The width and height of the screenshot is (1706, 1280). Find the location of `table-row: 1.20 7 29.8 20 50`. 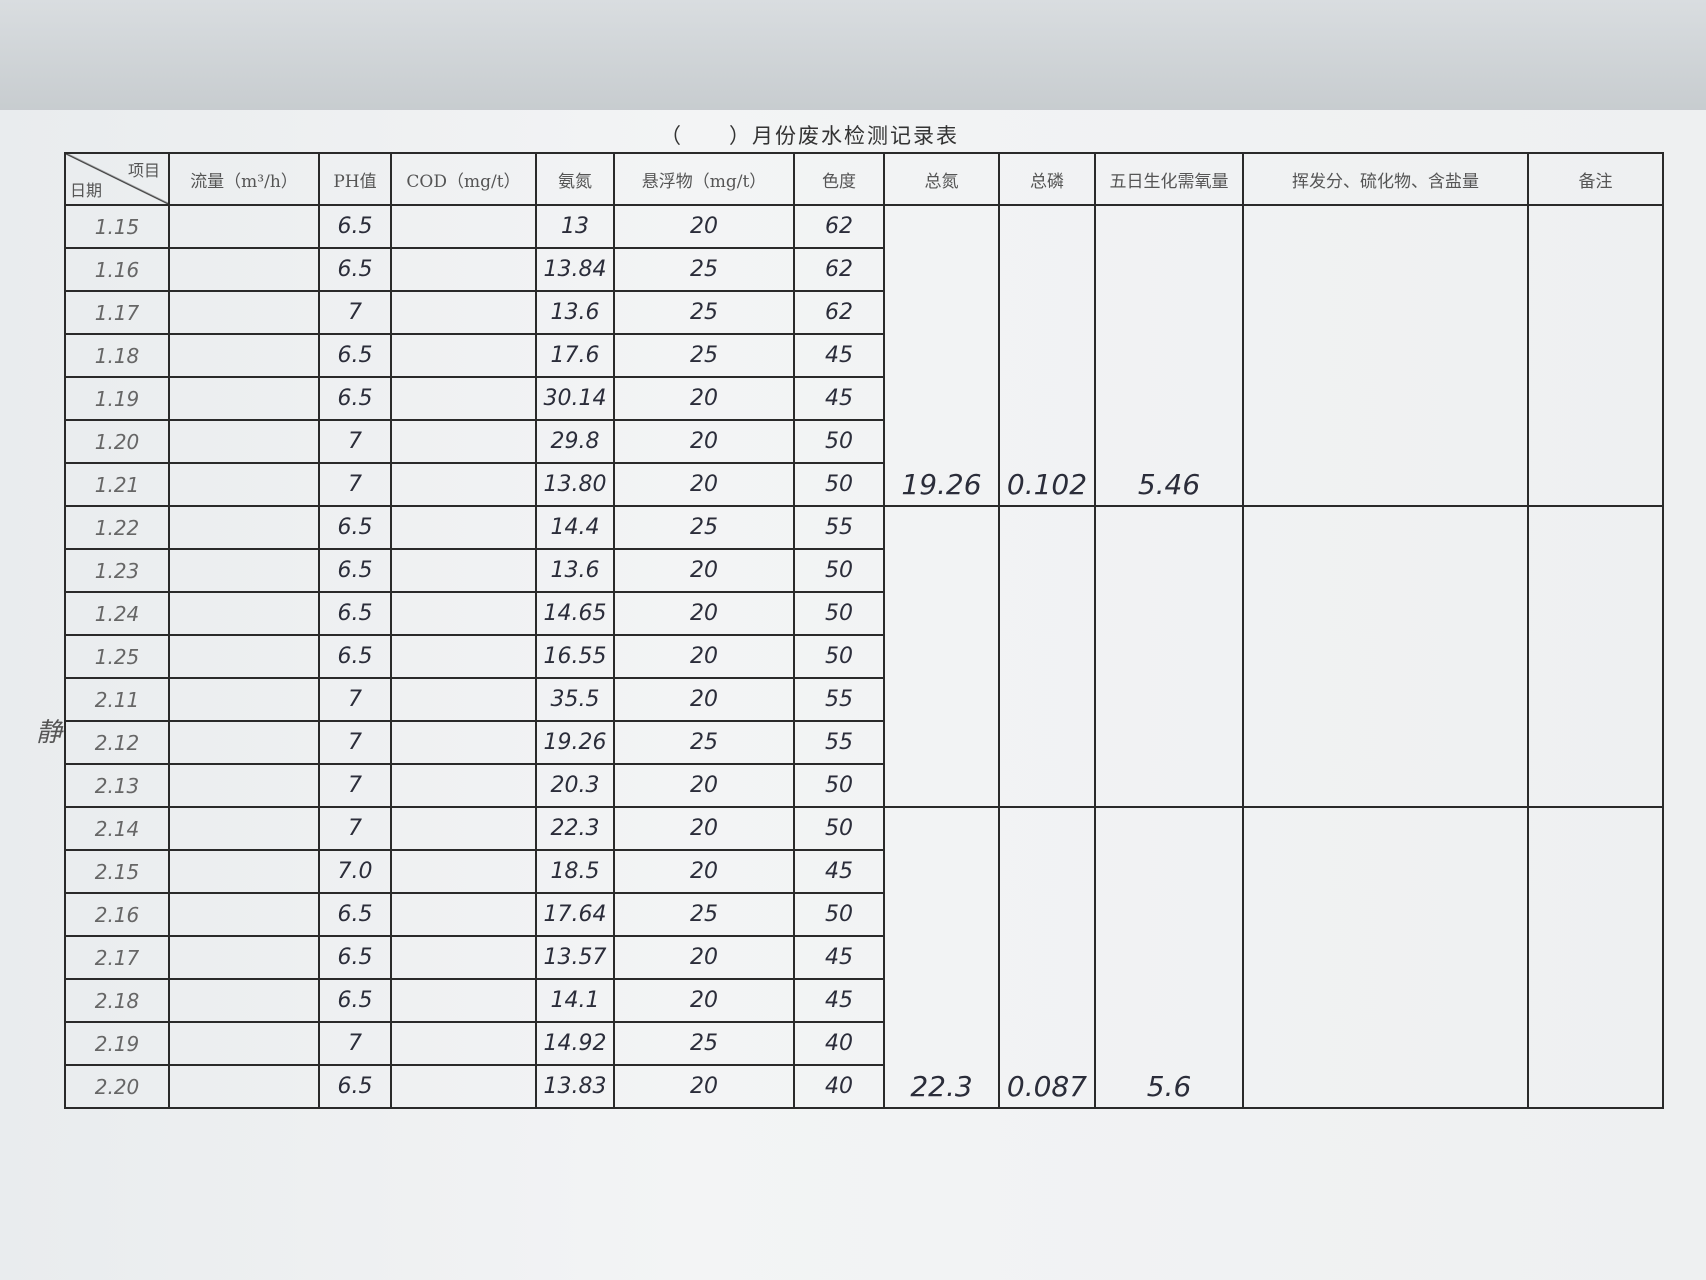

table-row: 1.20 7 29.8 20 50 is located at coordinates (863, 441).